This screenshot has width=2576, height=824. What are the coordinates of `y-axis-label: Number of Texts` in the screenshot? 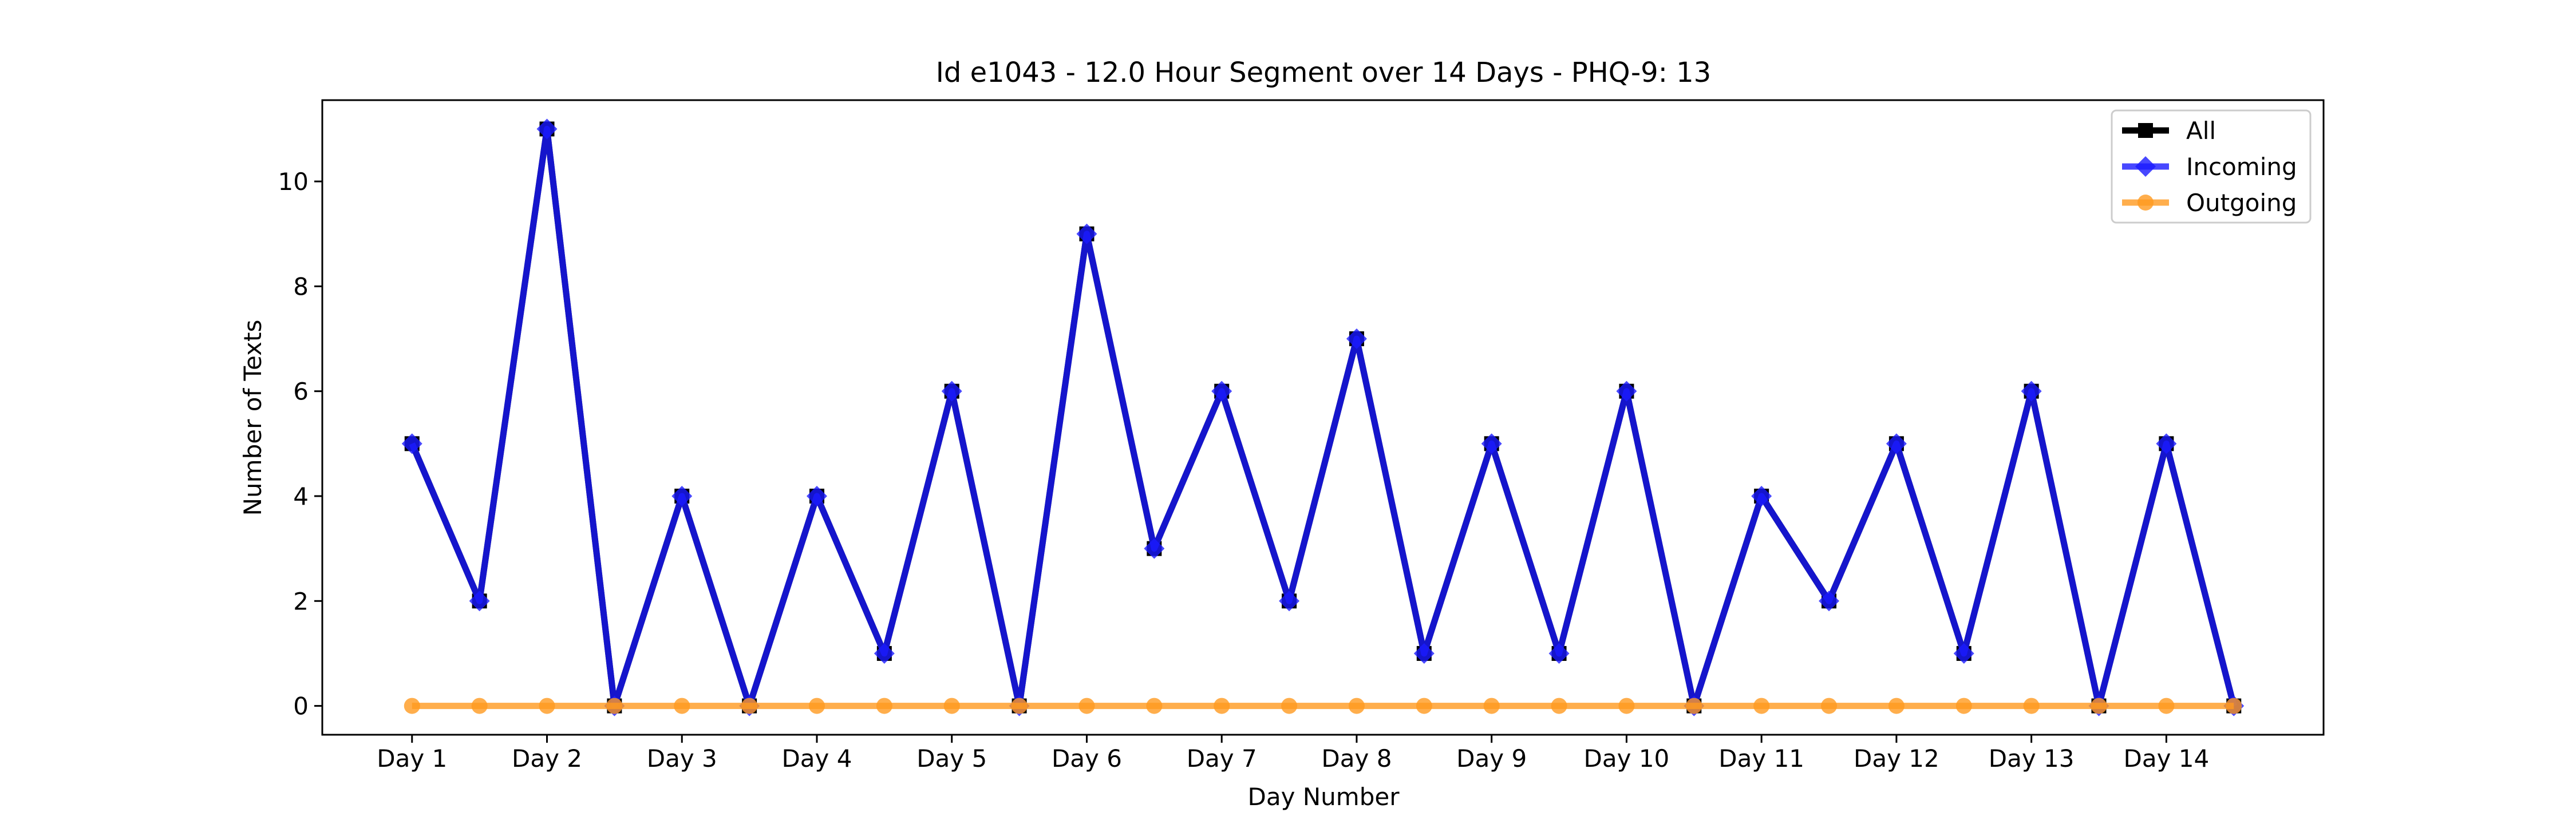 It's located at (253, 418).